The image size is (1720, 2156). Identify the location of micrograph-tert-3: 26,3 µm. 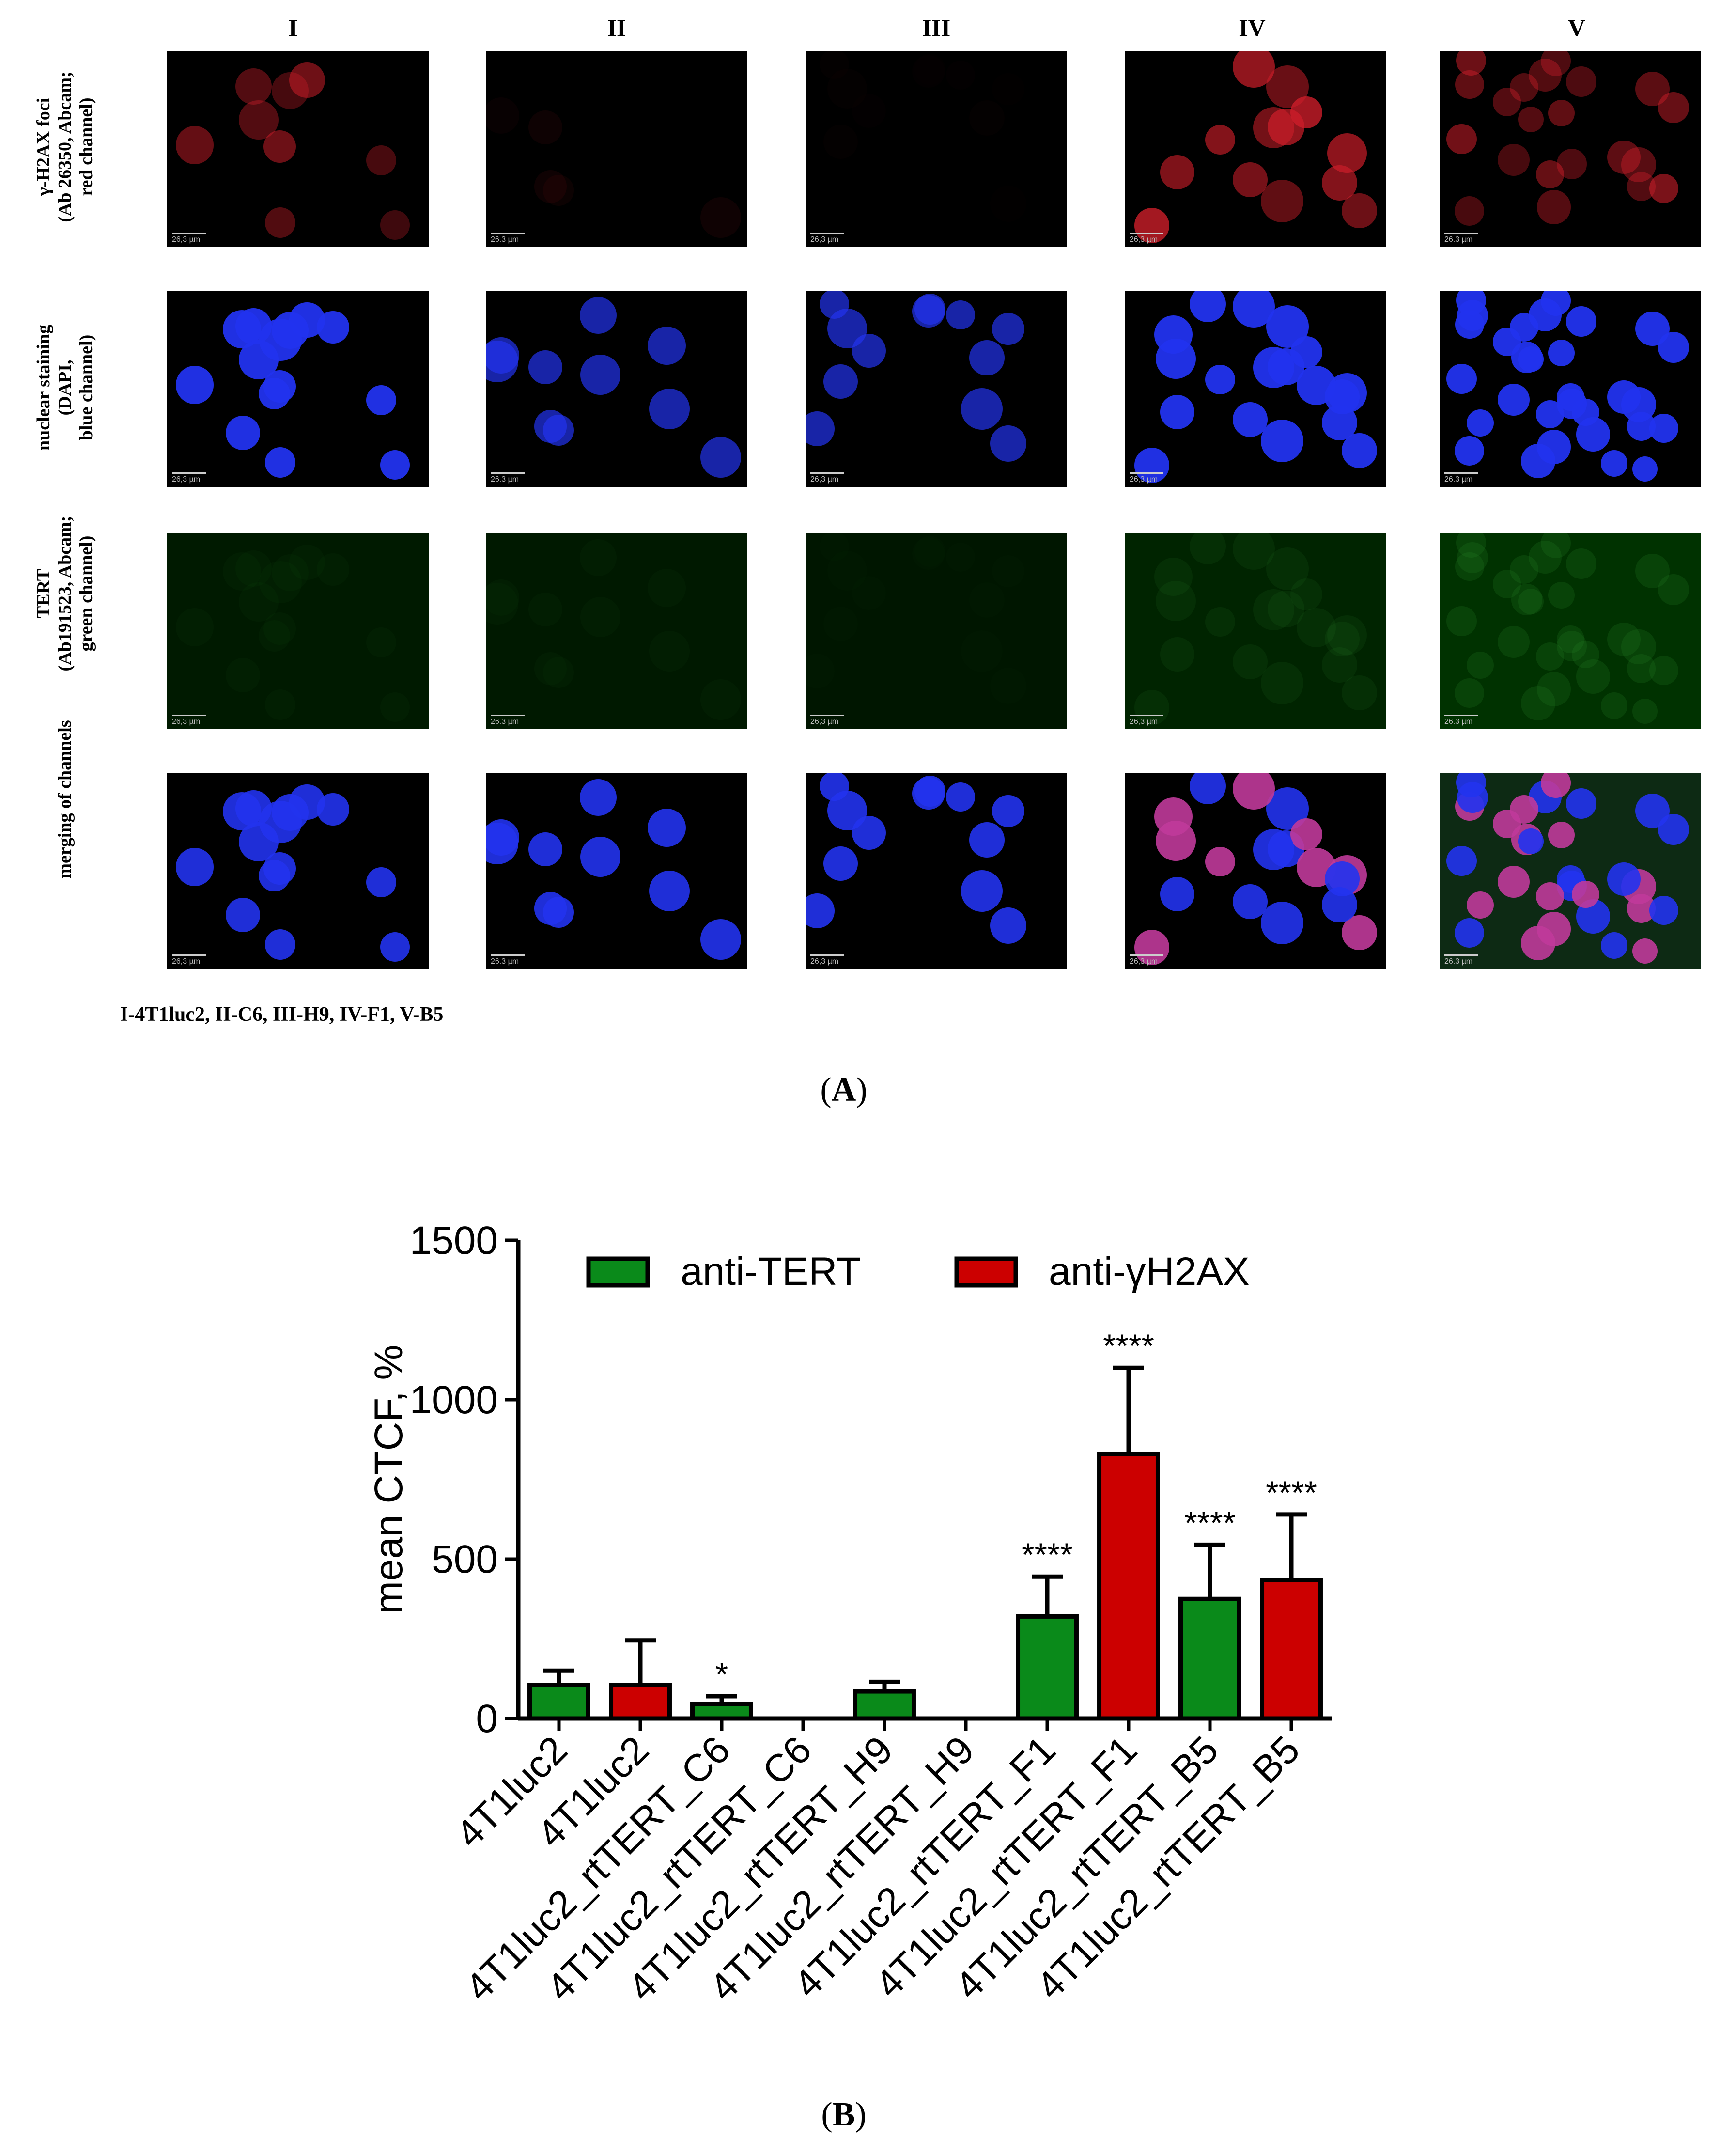
(937, 631).